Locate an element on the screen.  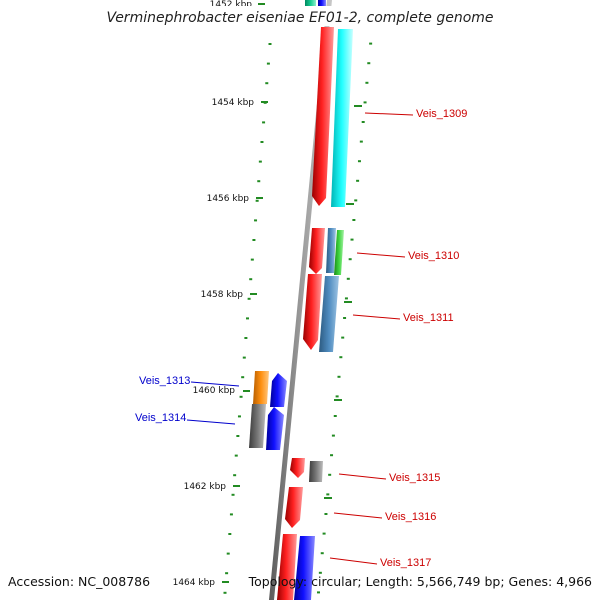
accession-text: Accession: NC_008786 is located at coordinates (79, 581).